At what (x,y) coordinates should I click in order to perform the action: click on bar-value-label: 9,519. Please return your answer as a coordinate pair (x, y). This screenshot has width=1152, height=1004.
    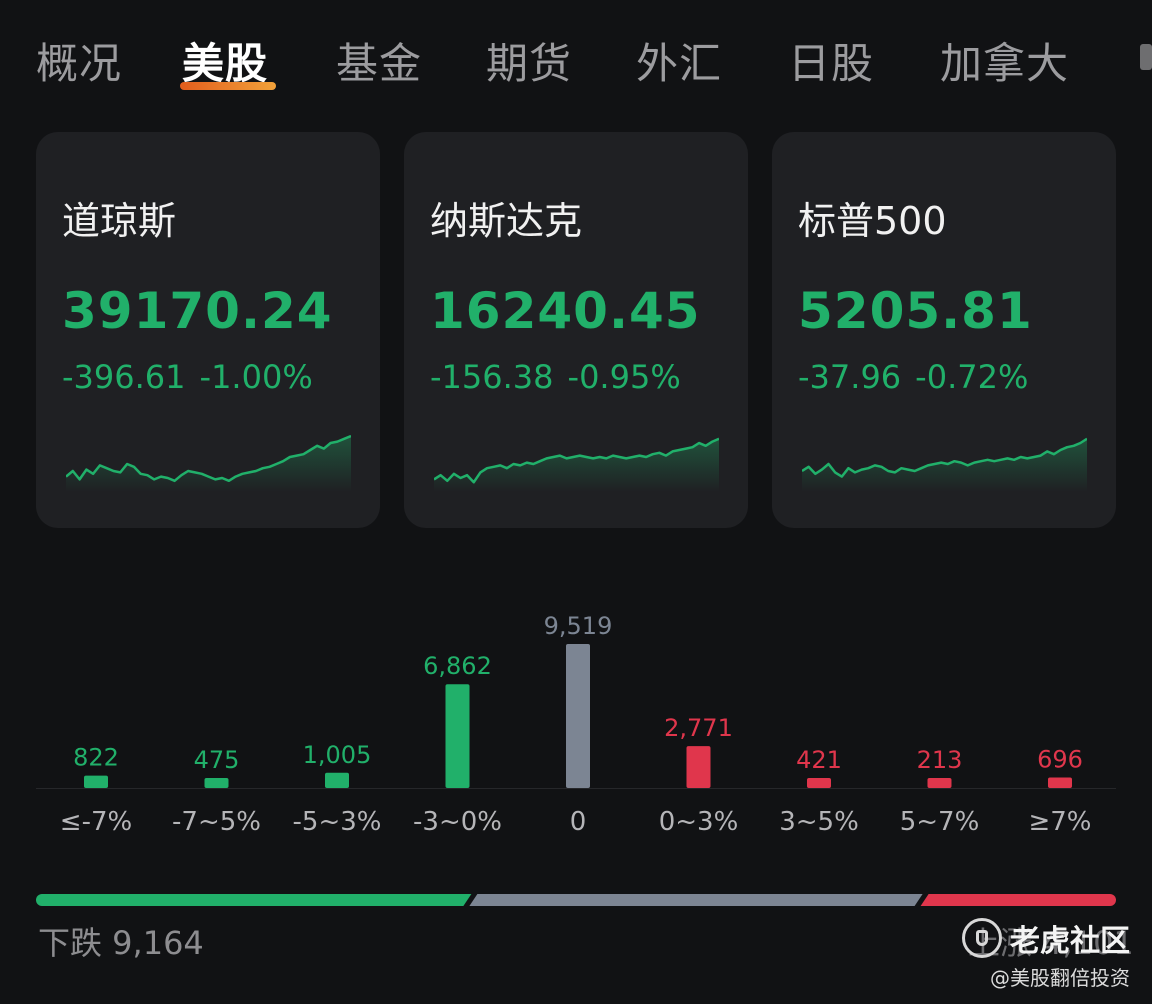
    Looking at the image, I should click on (578, 626).